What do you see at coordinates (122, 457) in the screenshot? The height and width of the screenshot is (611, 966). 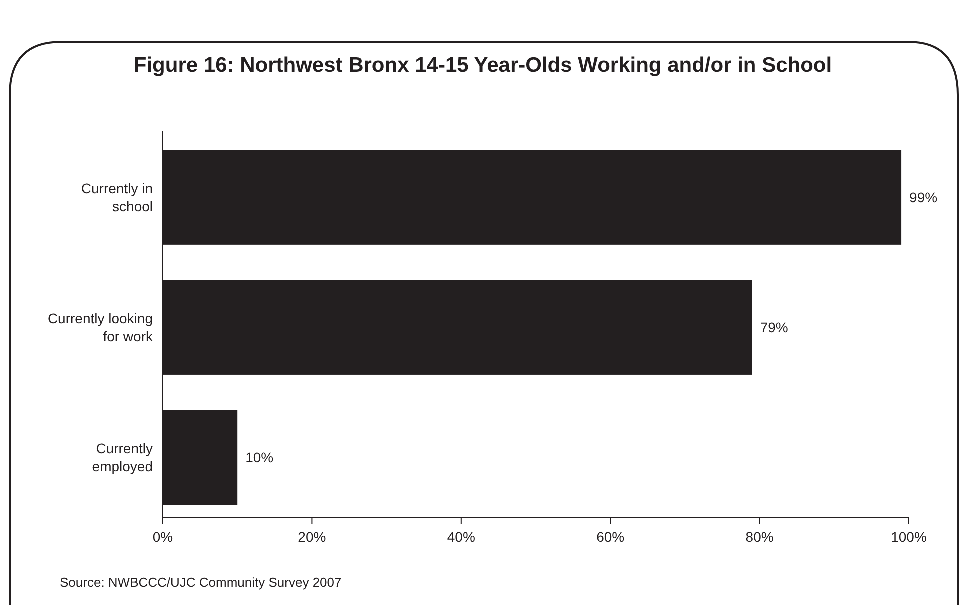 I see `y-tick-label: Currently employed` at bounding box center [122, 457].